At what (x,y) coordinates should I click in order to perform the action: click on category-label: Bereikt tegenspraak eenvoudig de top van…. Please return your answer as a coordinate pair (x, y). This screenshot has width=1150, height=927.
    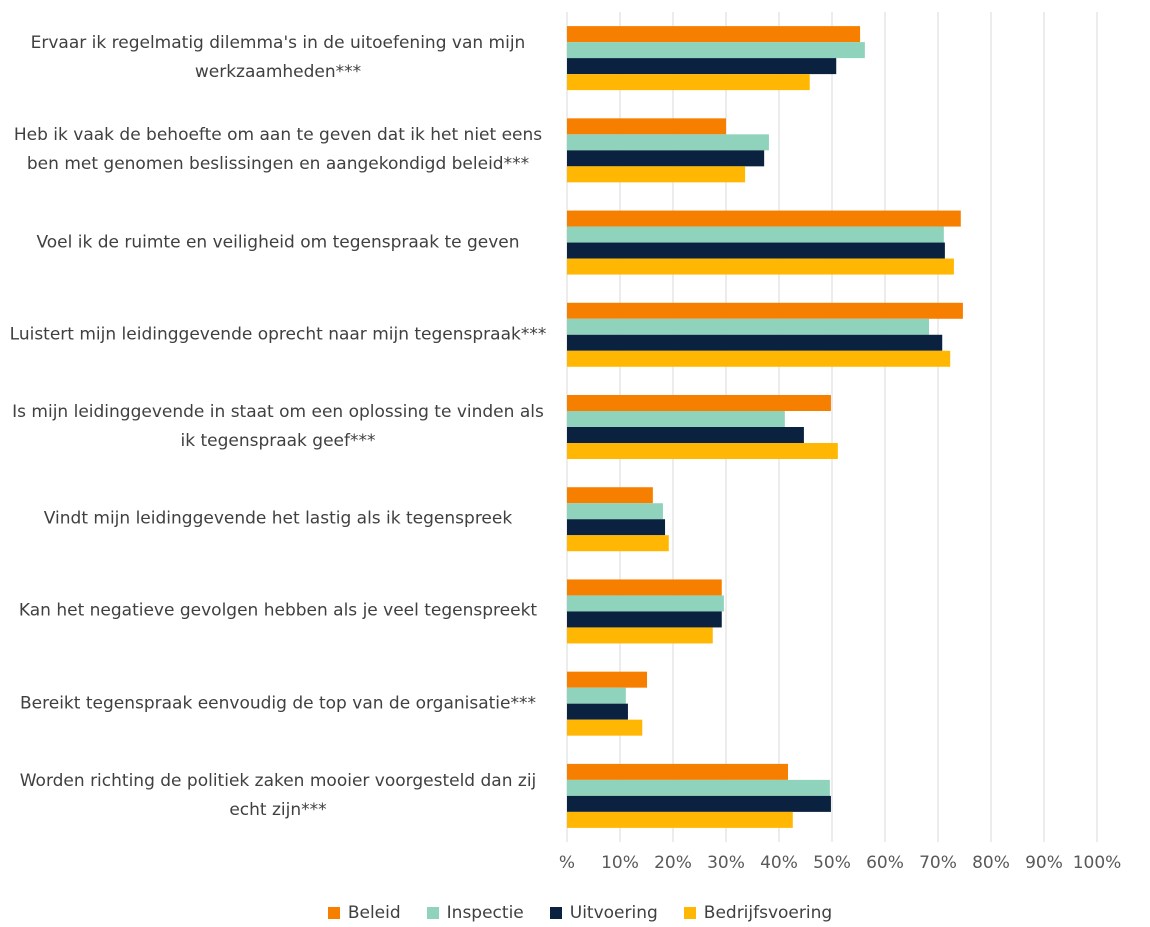
    Looking at the image, I should click on (278, 703).